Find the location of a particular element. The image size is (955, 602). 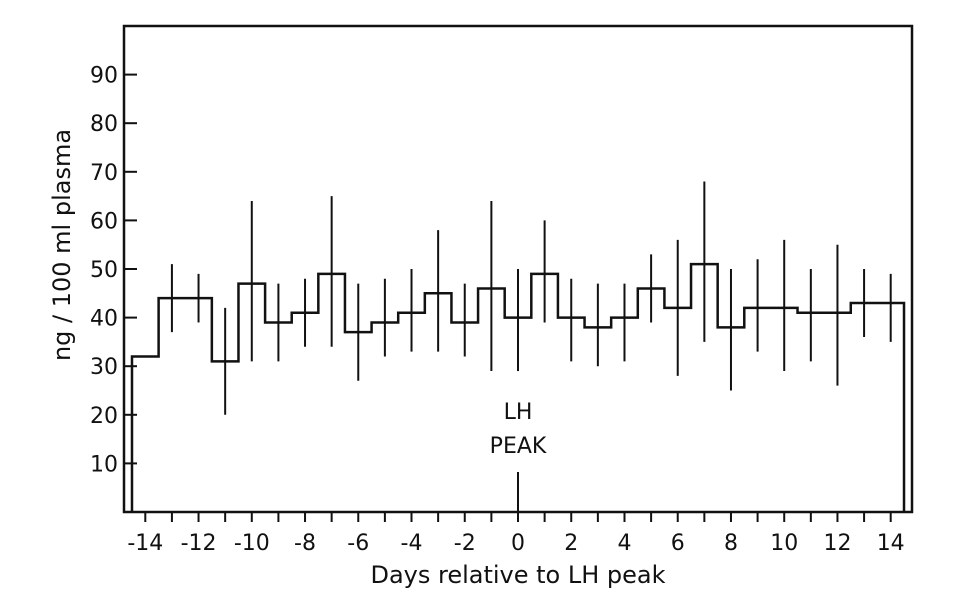

x-tick-label: 12 is located at coordinates (837, 543).